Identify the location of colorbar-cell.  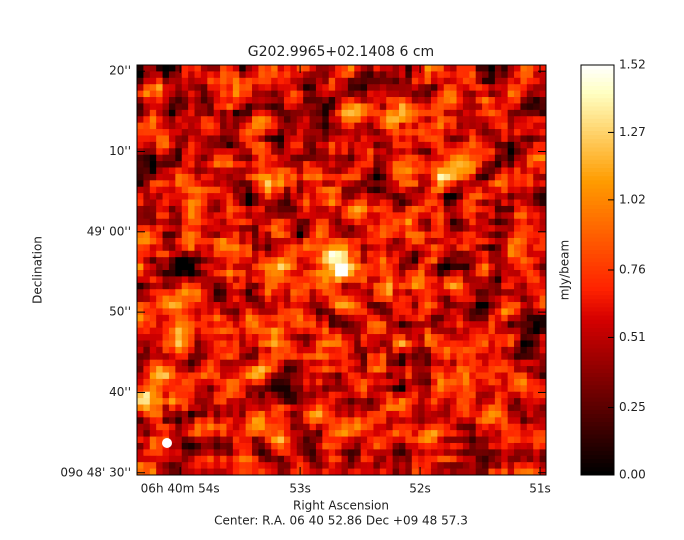
(597, 370).